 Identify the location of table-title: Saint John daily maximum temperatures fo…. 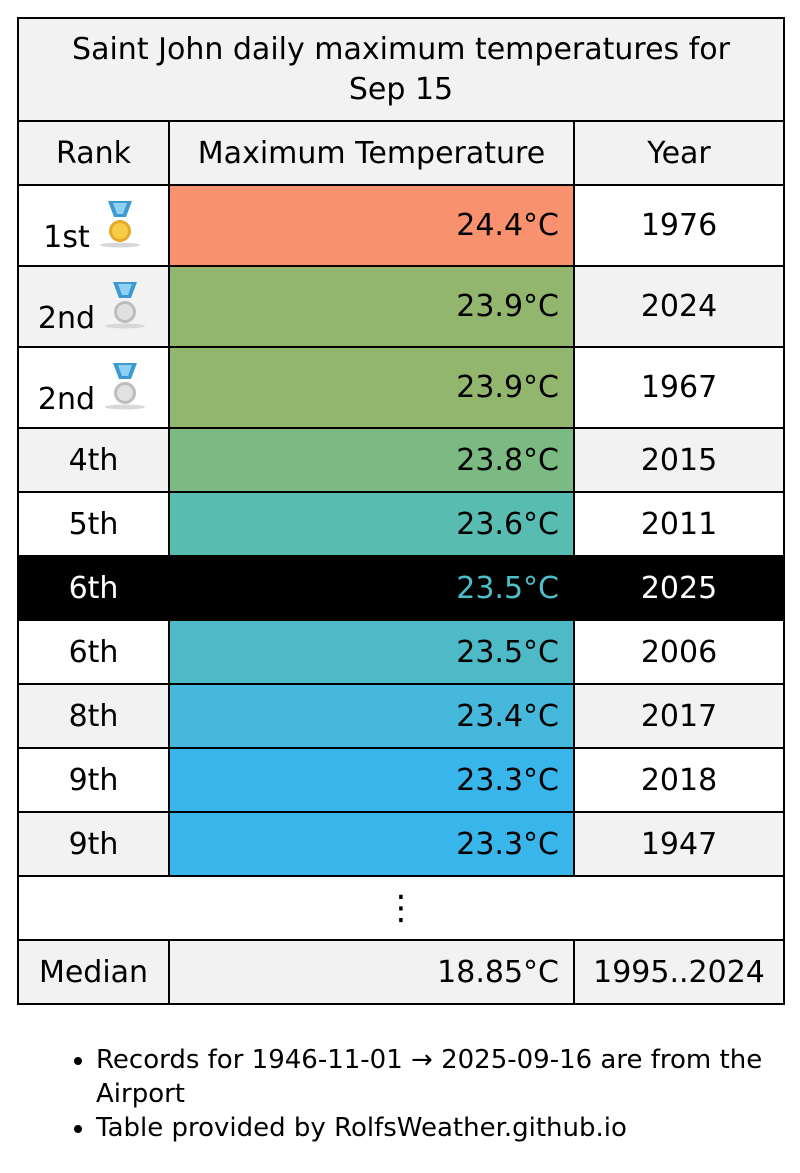
(401, 69).